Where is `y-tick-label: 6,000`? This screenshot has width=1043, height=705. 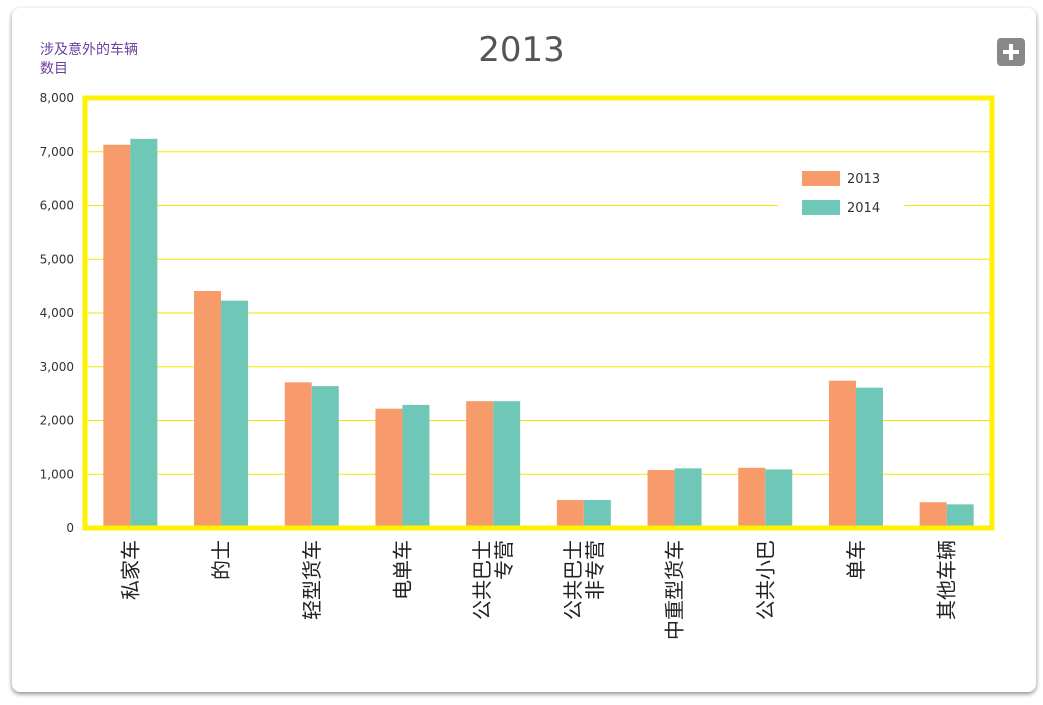
y-tick-label: 6,000 is located at coordinates (57, 206).